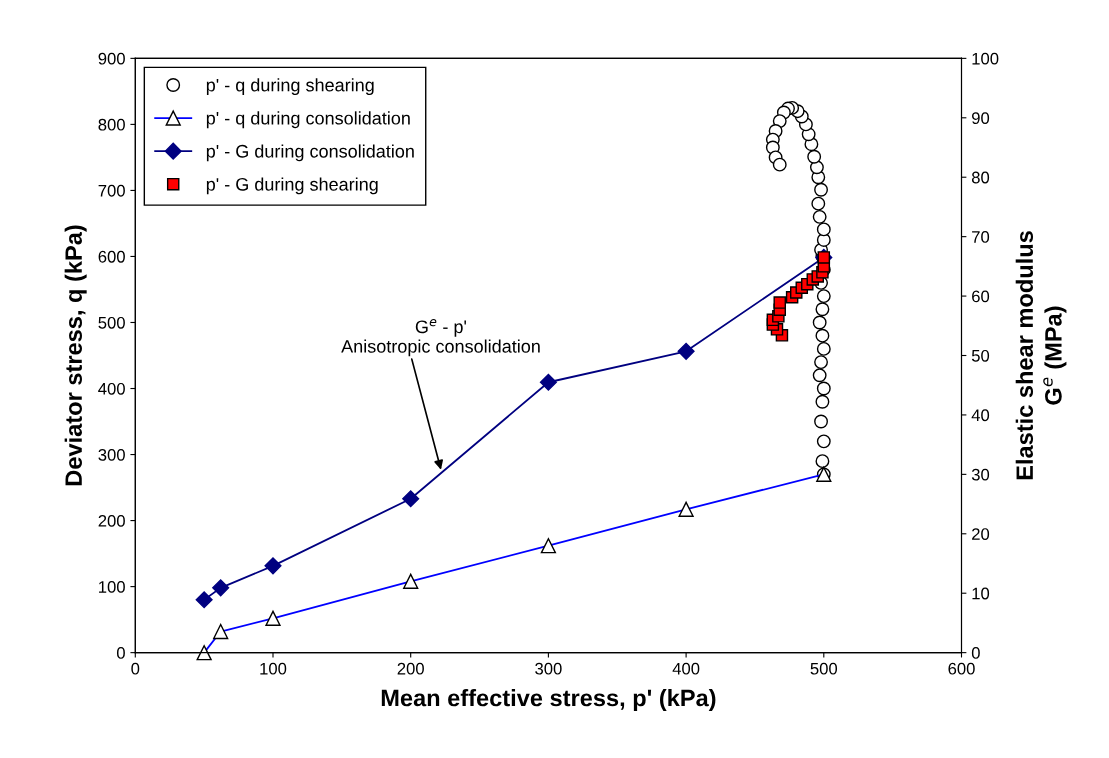  What do you see at coordinates (111, 190) in the screenshot?
I see `y-tick-label: 700` at bounding box center [111, 190].